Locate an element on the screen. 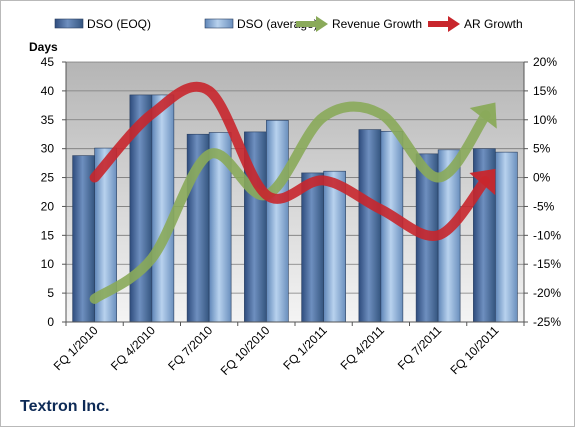 This screenshot has width=575, height=427. company-name: Textron Inc. is located at coordinates (65, 406).